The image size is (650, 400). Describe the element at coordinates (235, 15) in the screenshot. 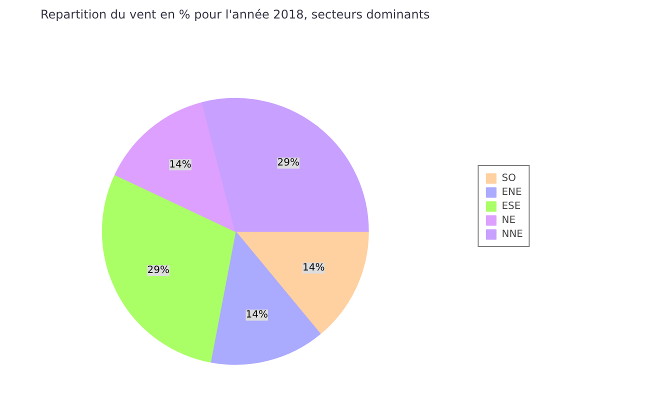

I see `chart-title: Repartition du vent en % pour l'année 2018, secteurs dominants` at that location.